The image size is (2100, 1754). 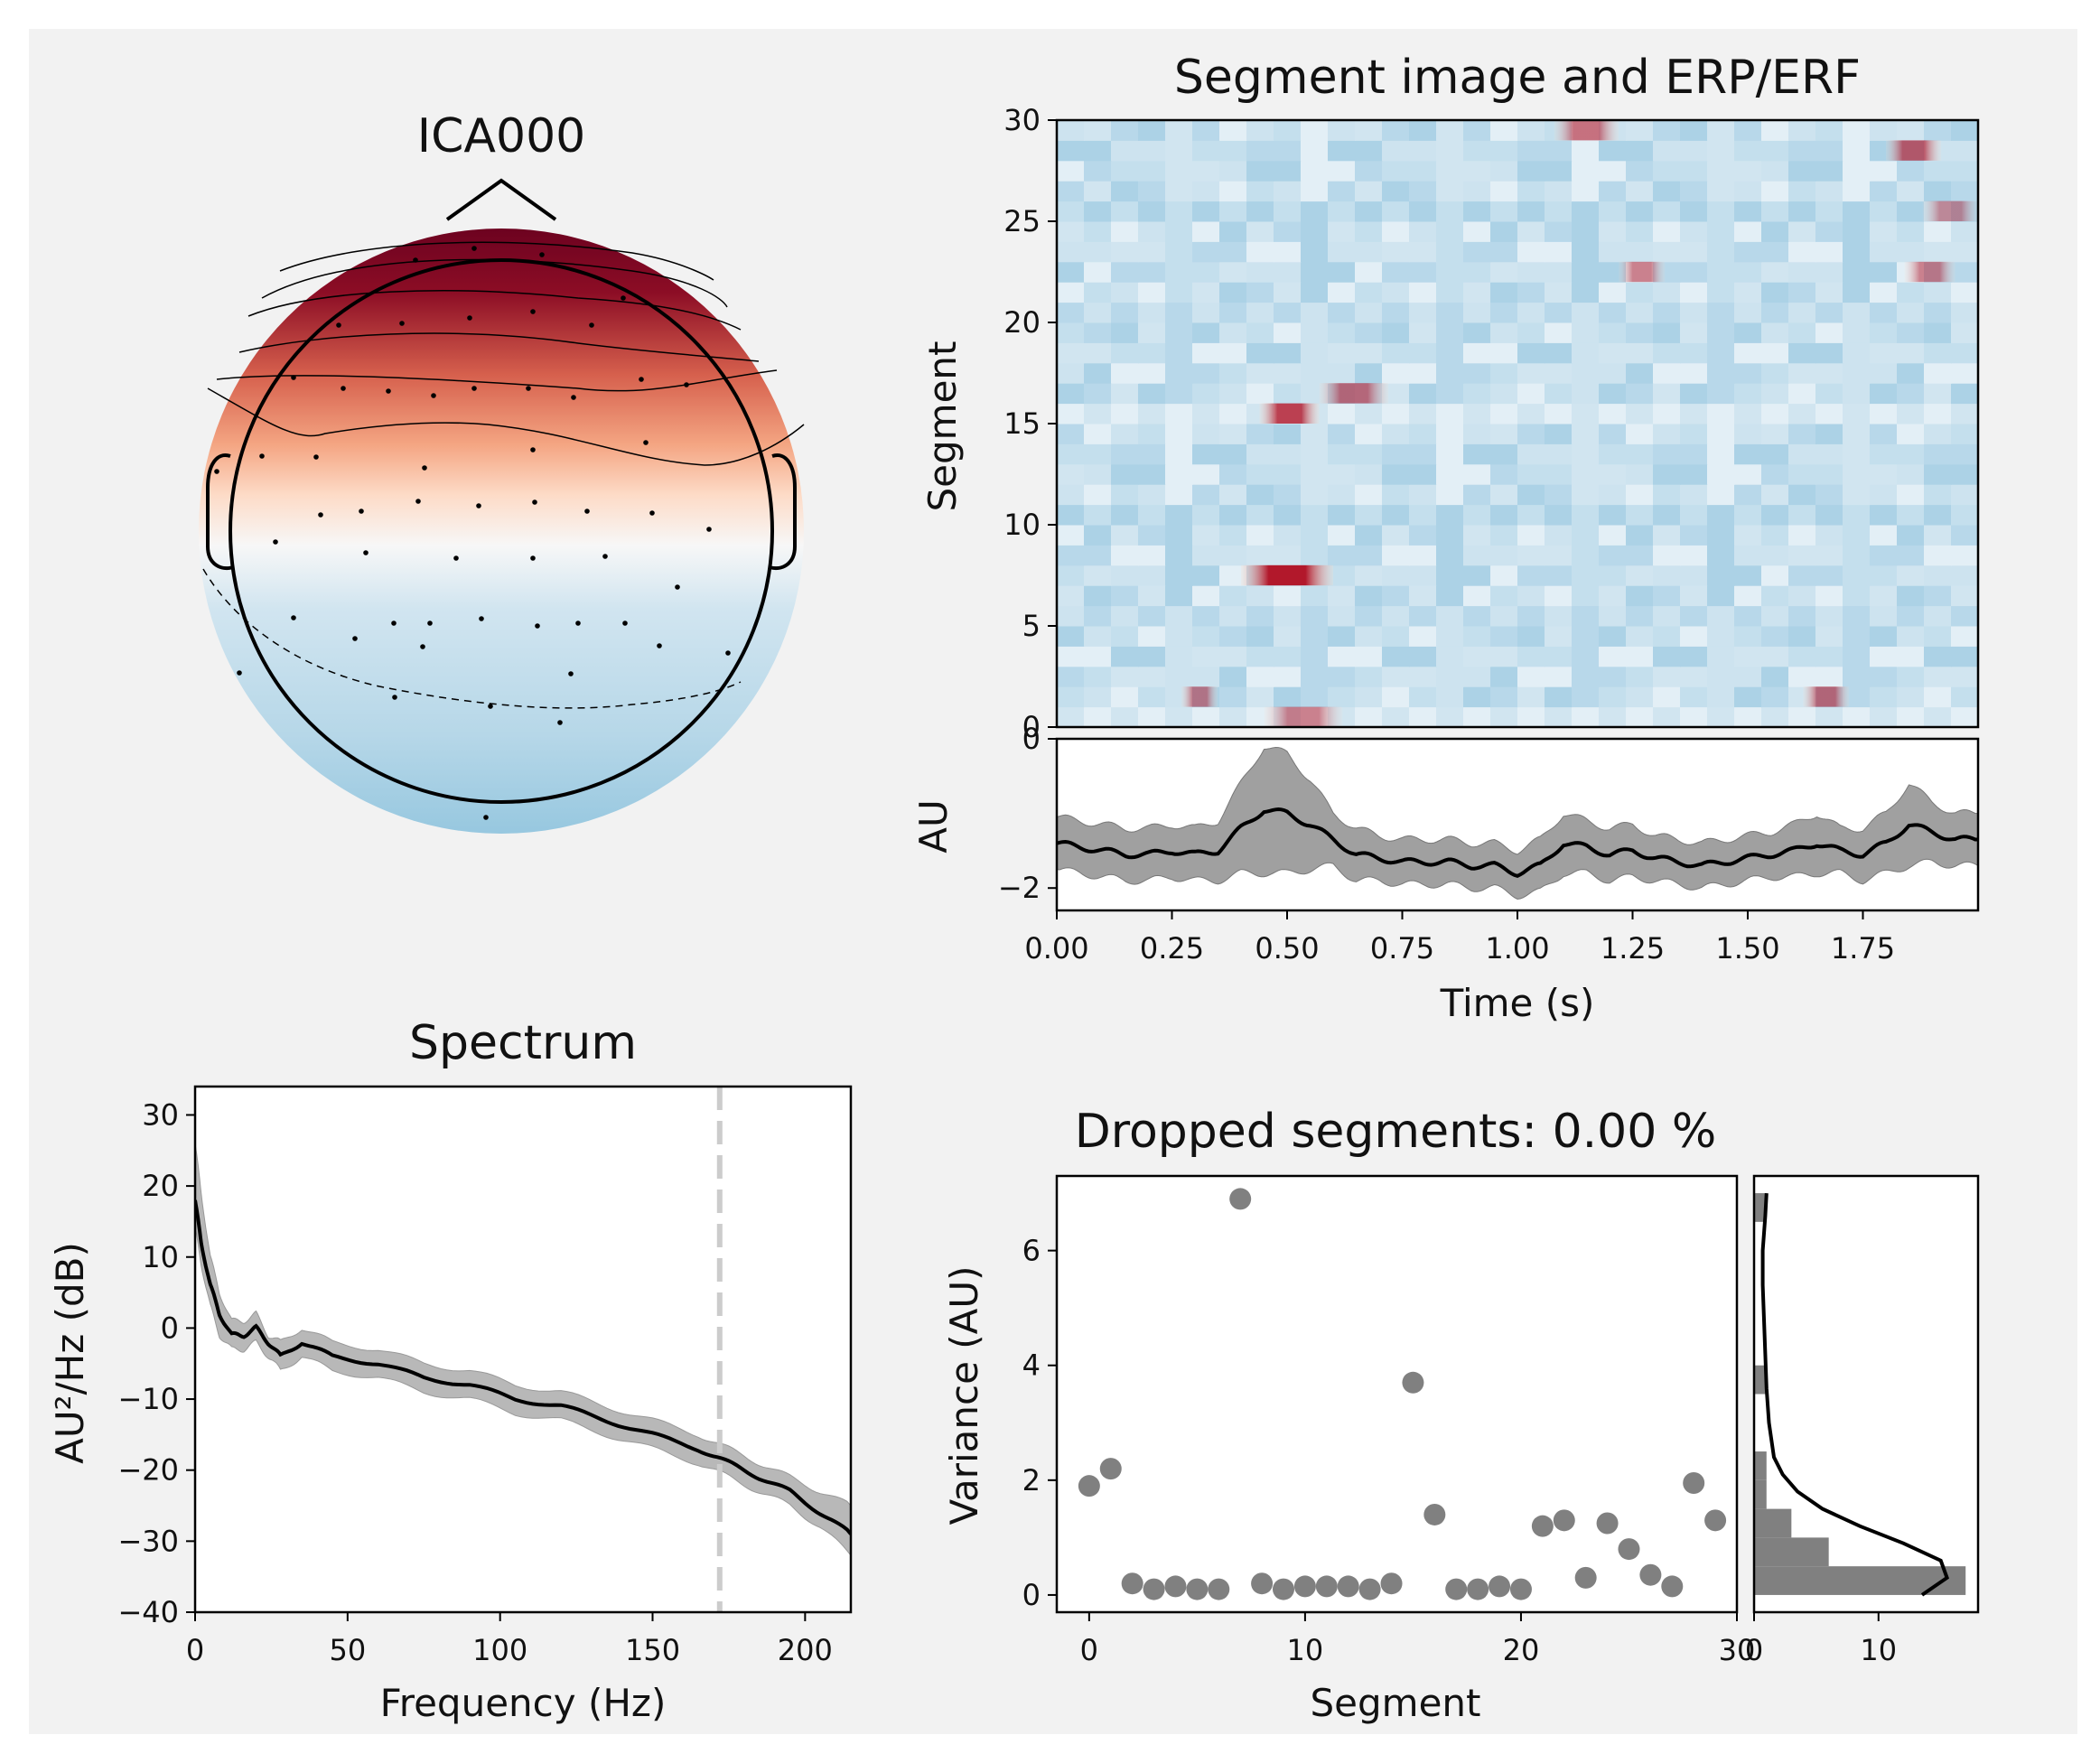 I want to click on spectrum-ylabel: AU²/Hz (dB), so click(x=70, y=1353).